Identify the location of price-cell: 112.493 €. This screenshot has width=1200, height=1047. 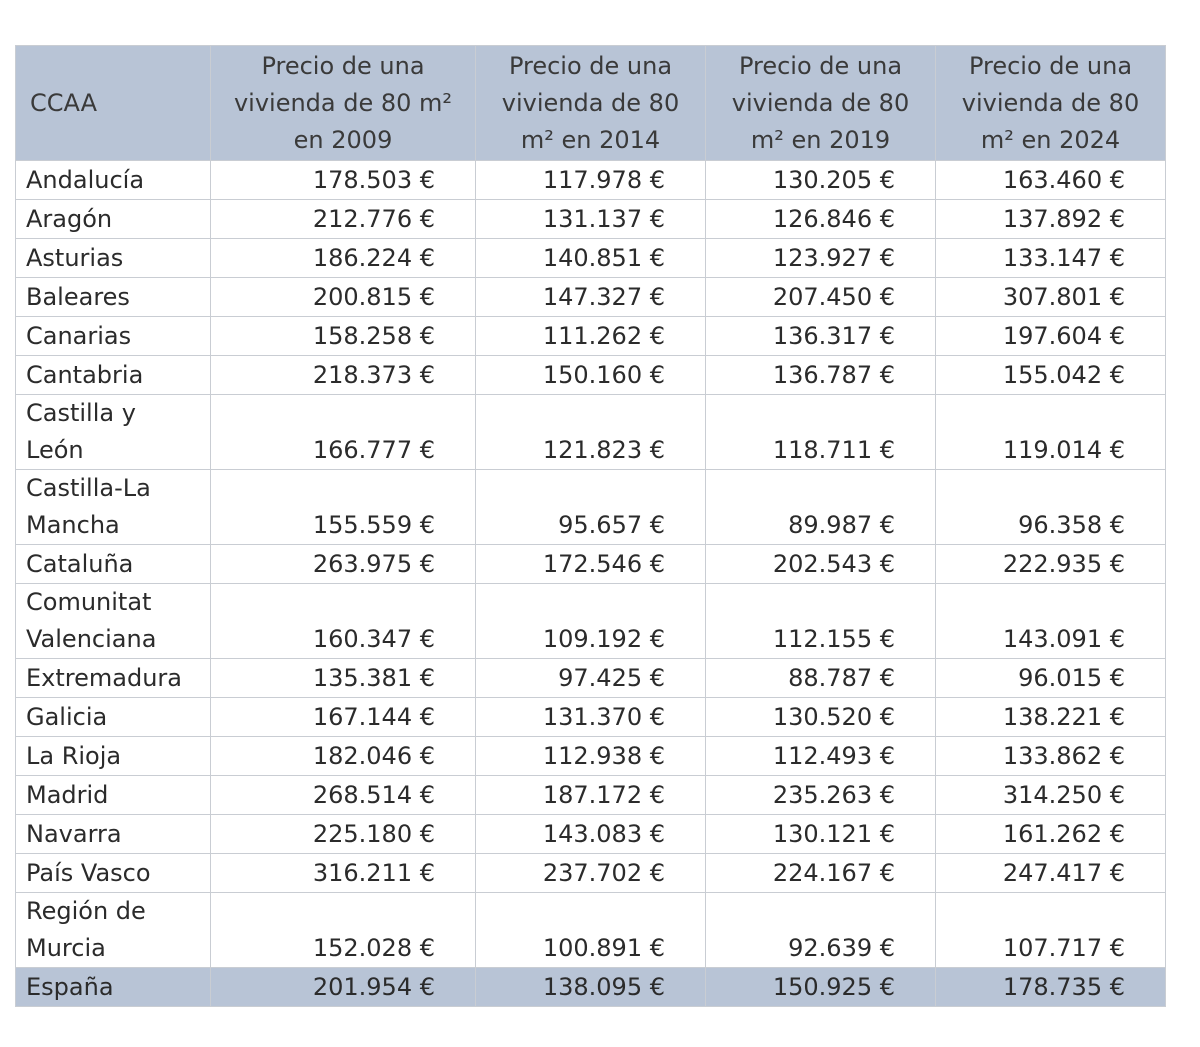
(820, 756).